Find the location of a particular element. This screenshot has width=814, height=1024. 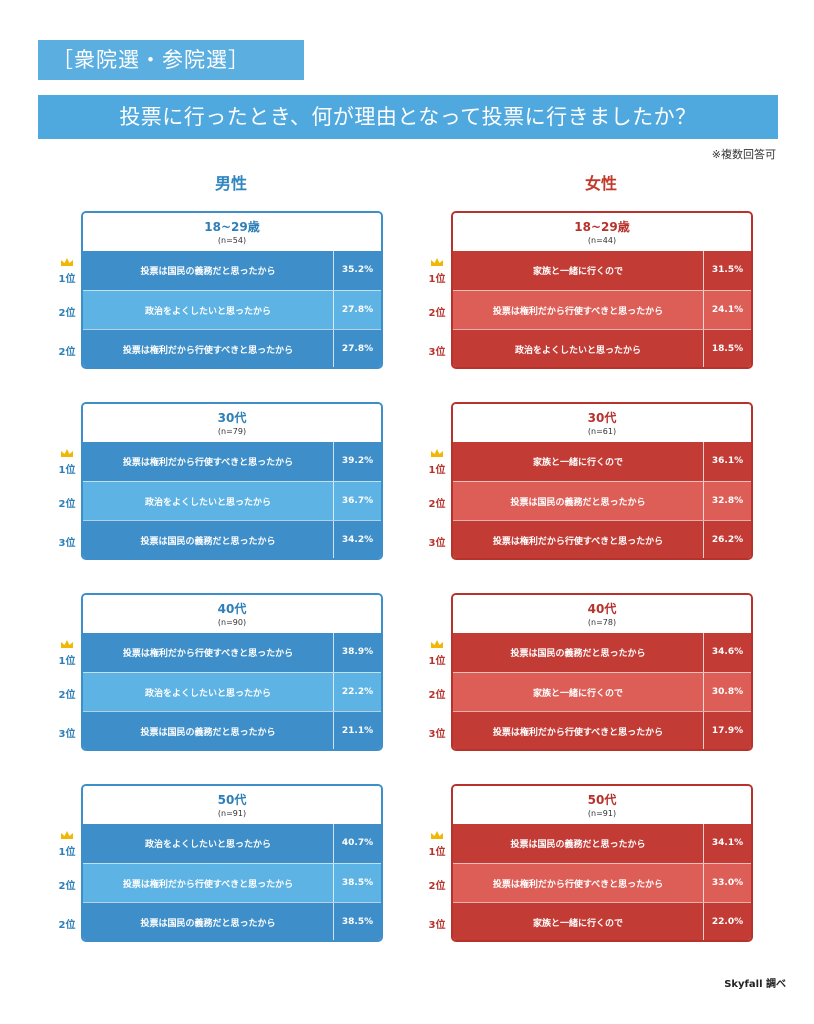

ranking-row: 投票は権利だから行使すべきと思ったから 27.8% is located at coordinates (232, 348).